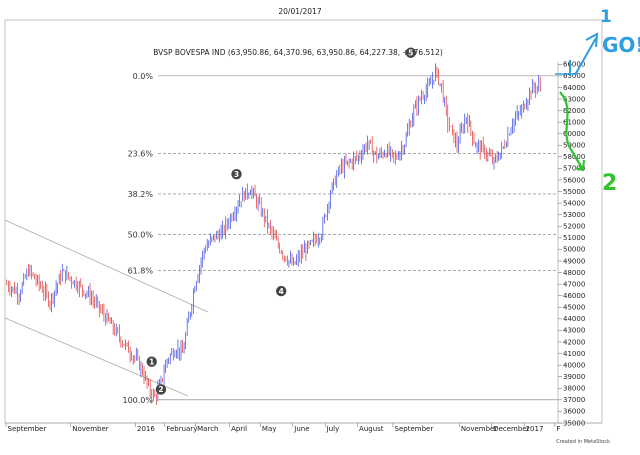 The height and width of the screenshot is (455, 640). I want to click on go-label: GO!, so click(621, 45).